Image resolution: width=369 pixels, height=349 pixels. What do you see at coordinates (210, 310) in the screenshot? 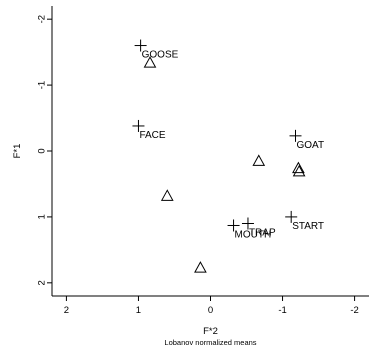
I see `x-tick-label: 0` at bounding box center [210, 310].